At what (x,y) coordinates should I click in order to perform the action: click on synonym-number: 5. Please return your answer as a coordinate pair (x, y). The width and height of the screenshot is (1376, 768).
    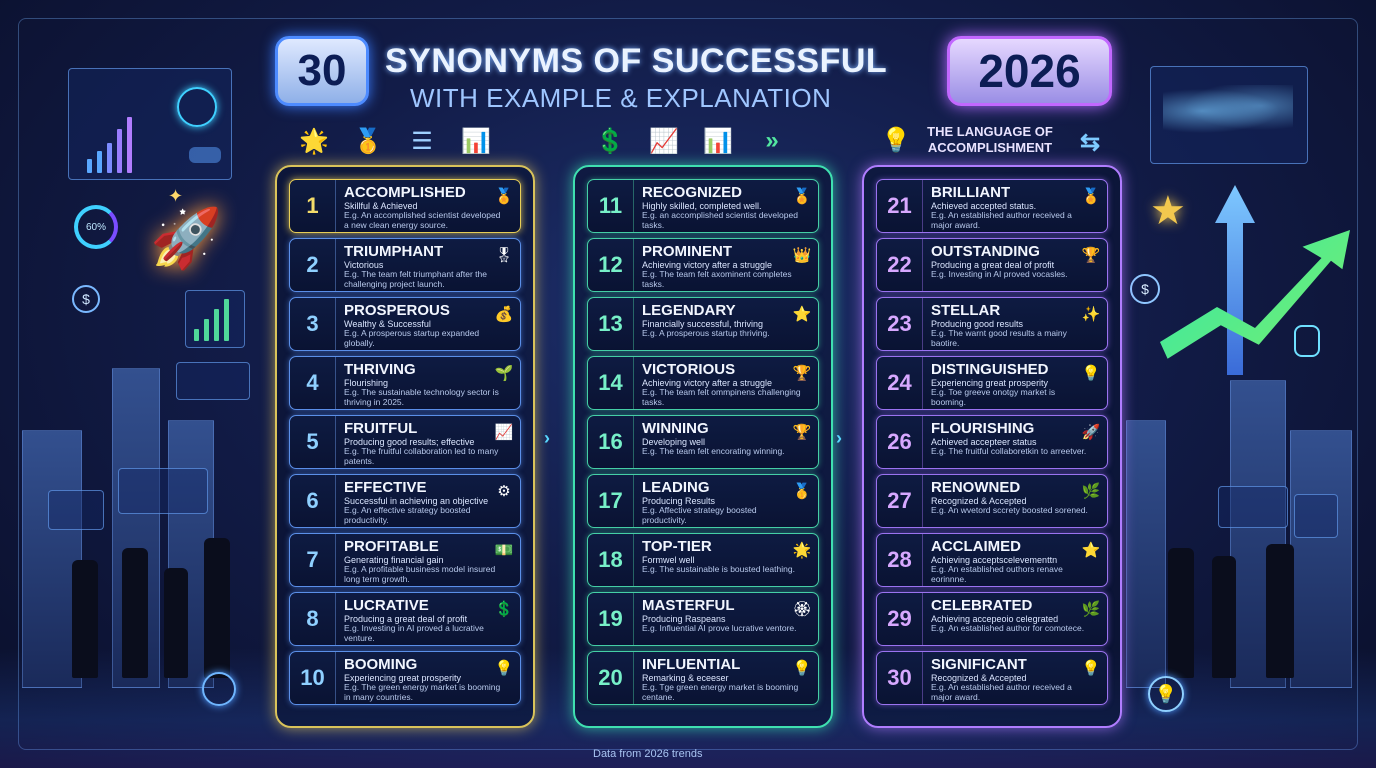
    Looking at the image, I should click on (313, 442).